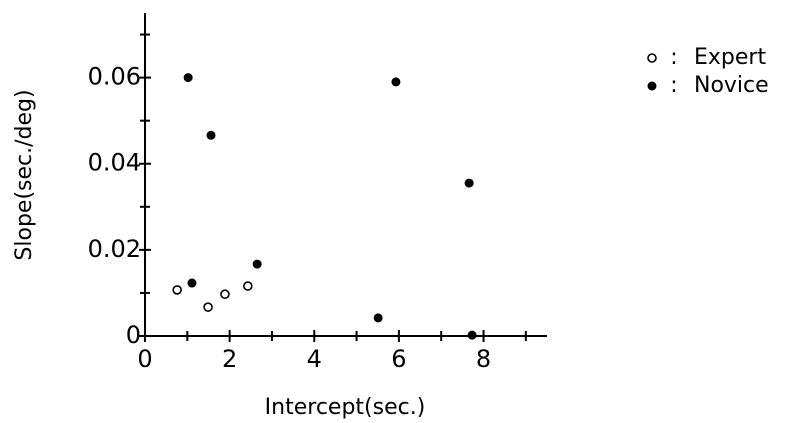 The width and height of the screenshot is (806, 423). Describe the element at coordinates (133, 335) in the screenshot. I see `y-tick-label: 0` at that location.